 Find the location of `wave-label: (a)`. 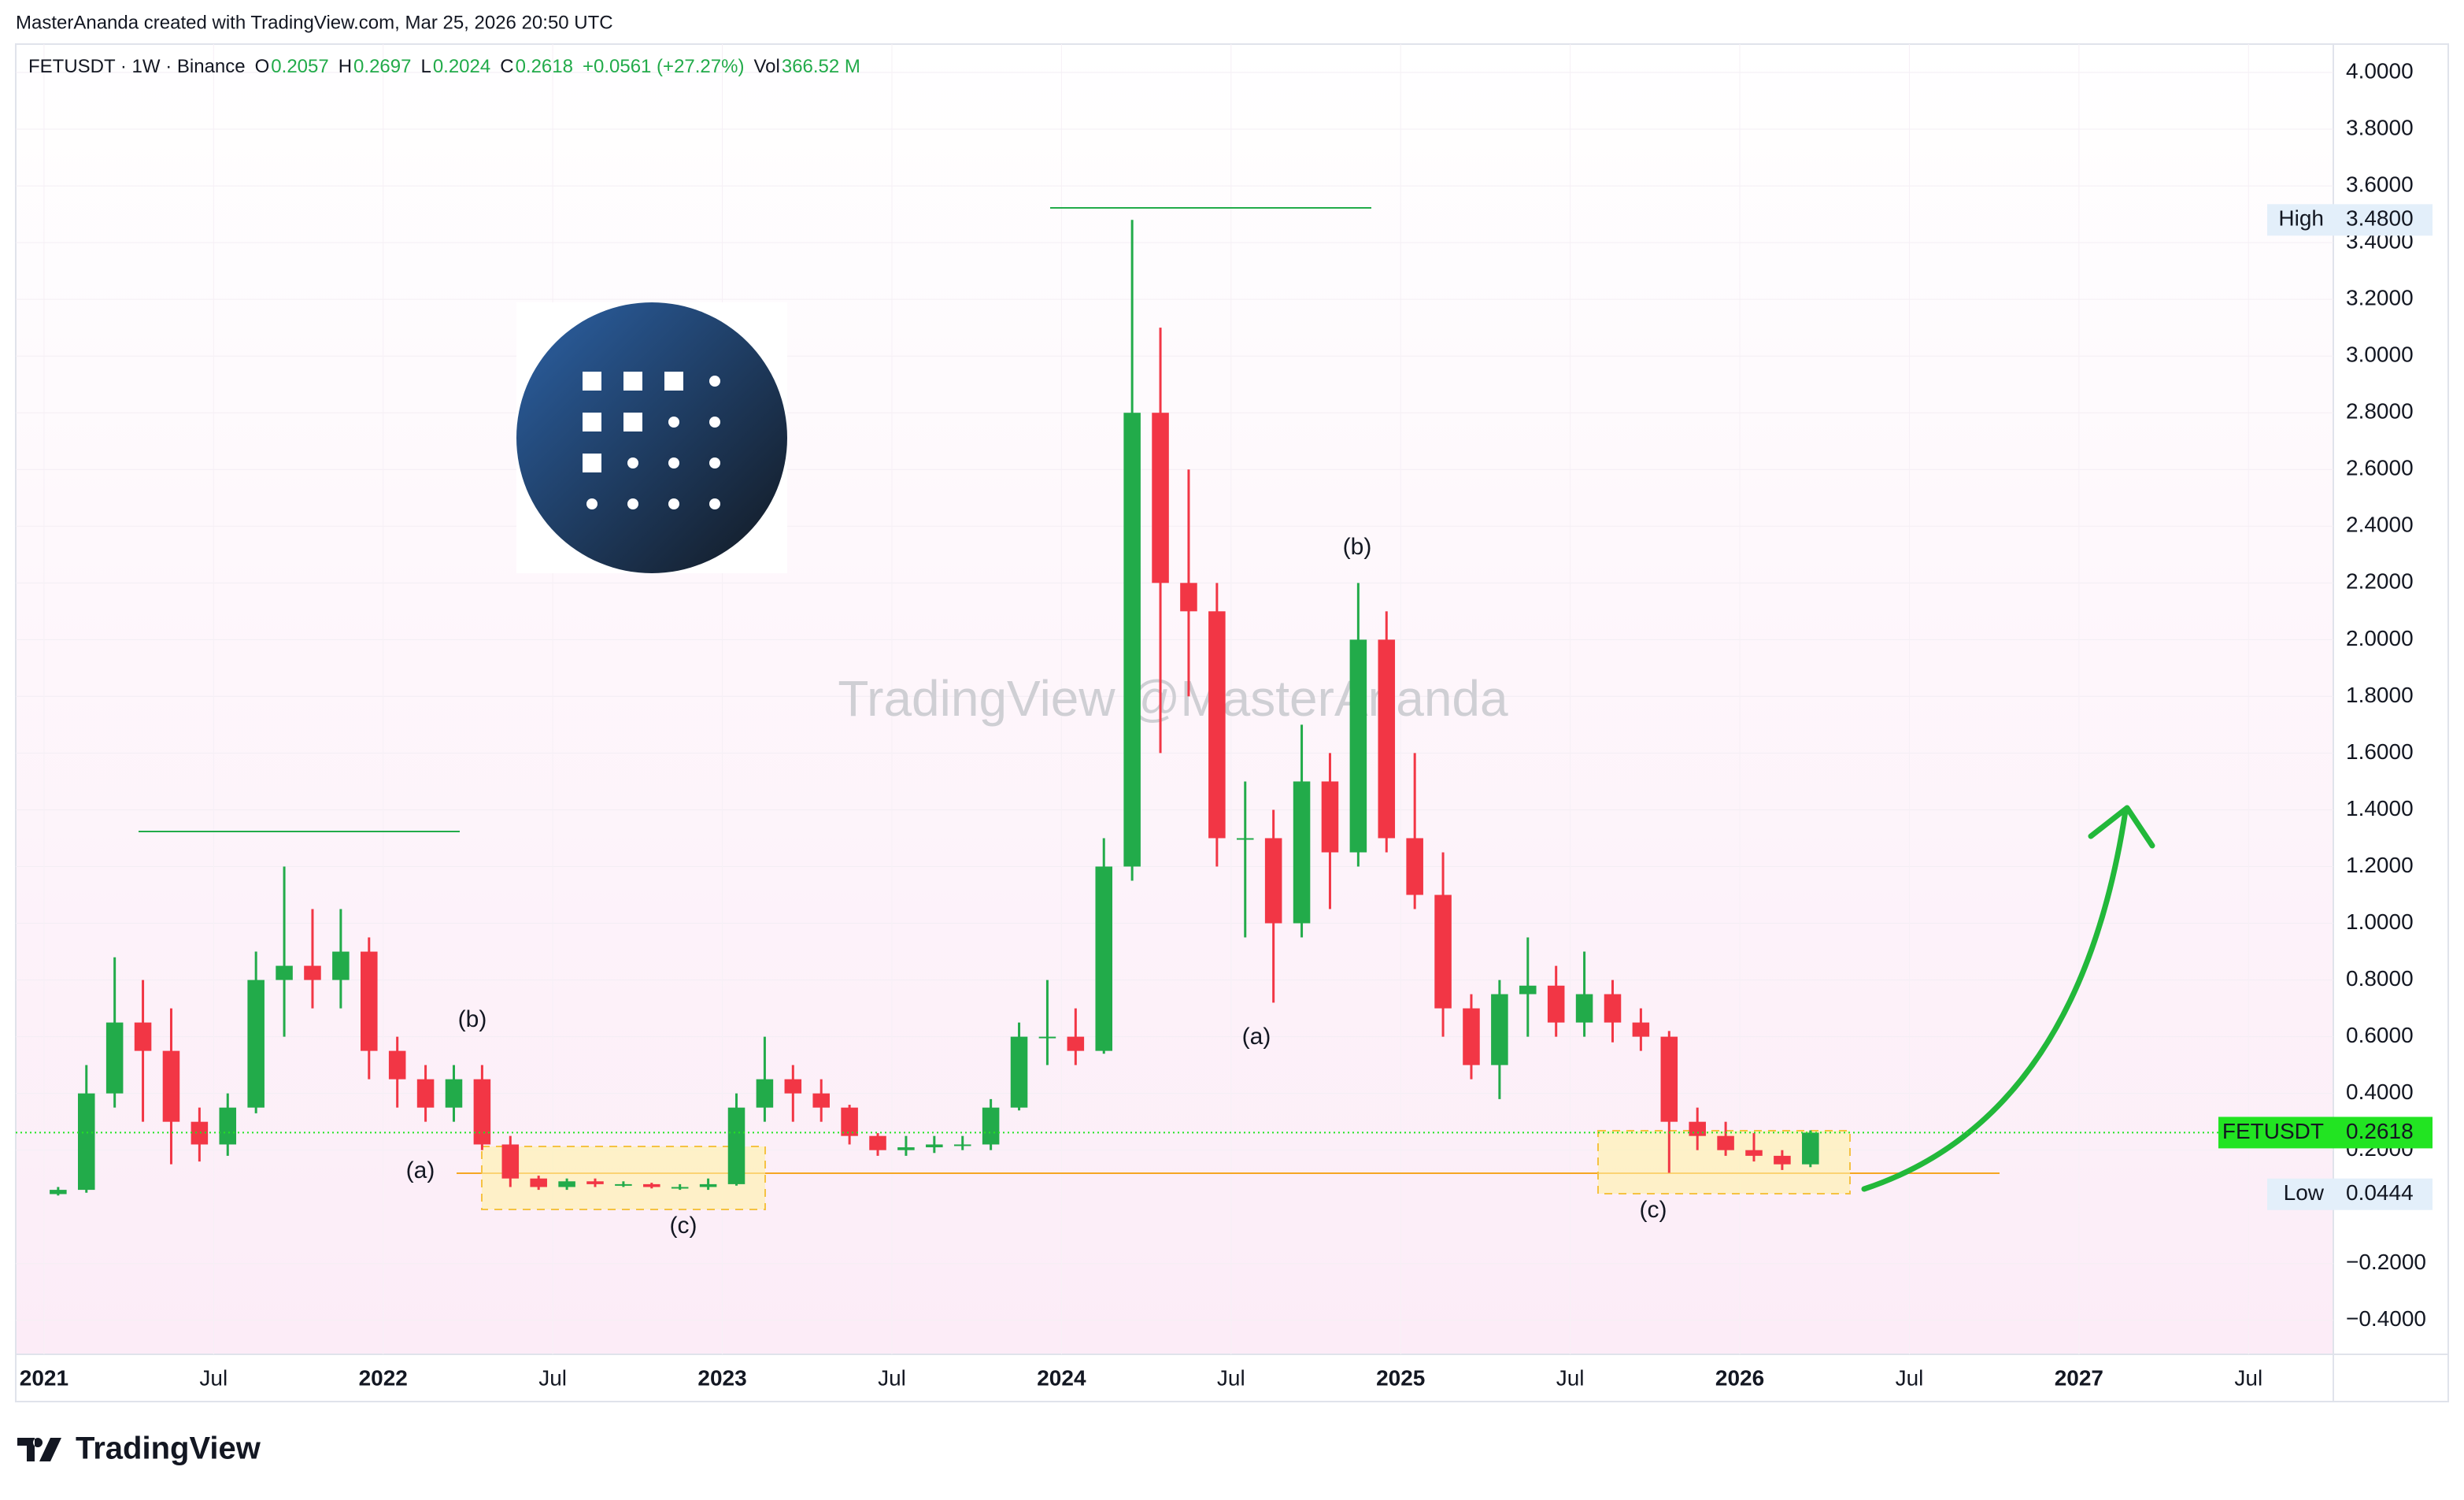

wave-label: (a) is located at coordinates (1256, 1037).